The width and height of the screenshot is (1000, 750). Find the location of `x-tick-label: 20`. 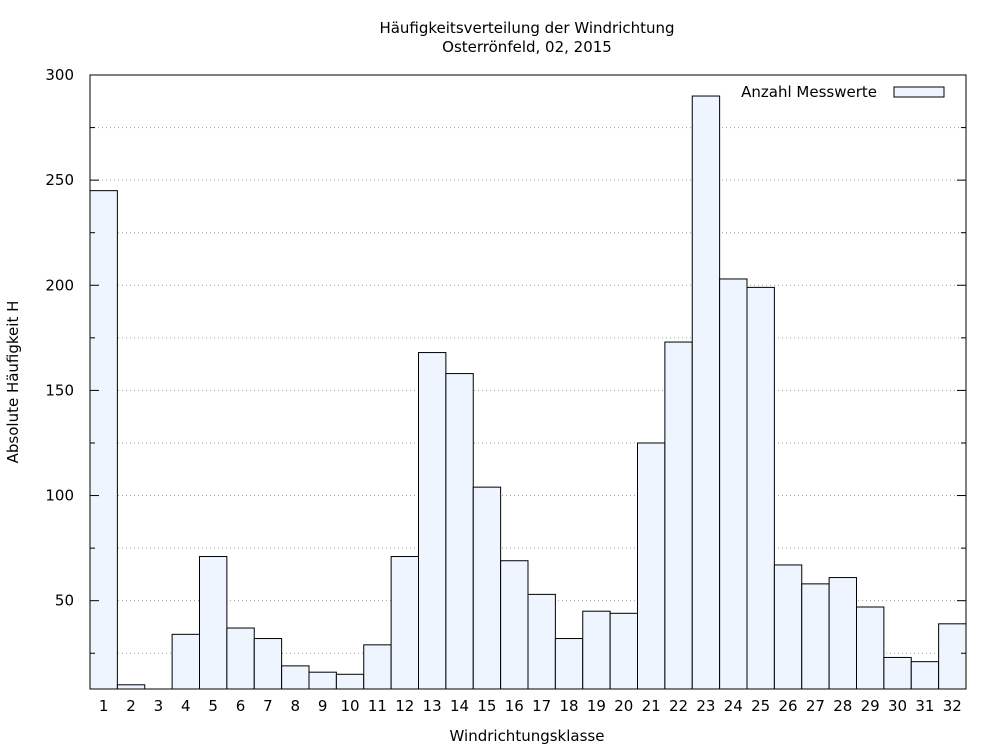

x-tick-label: 20 is located at coordinates (623, 706).